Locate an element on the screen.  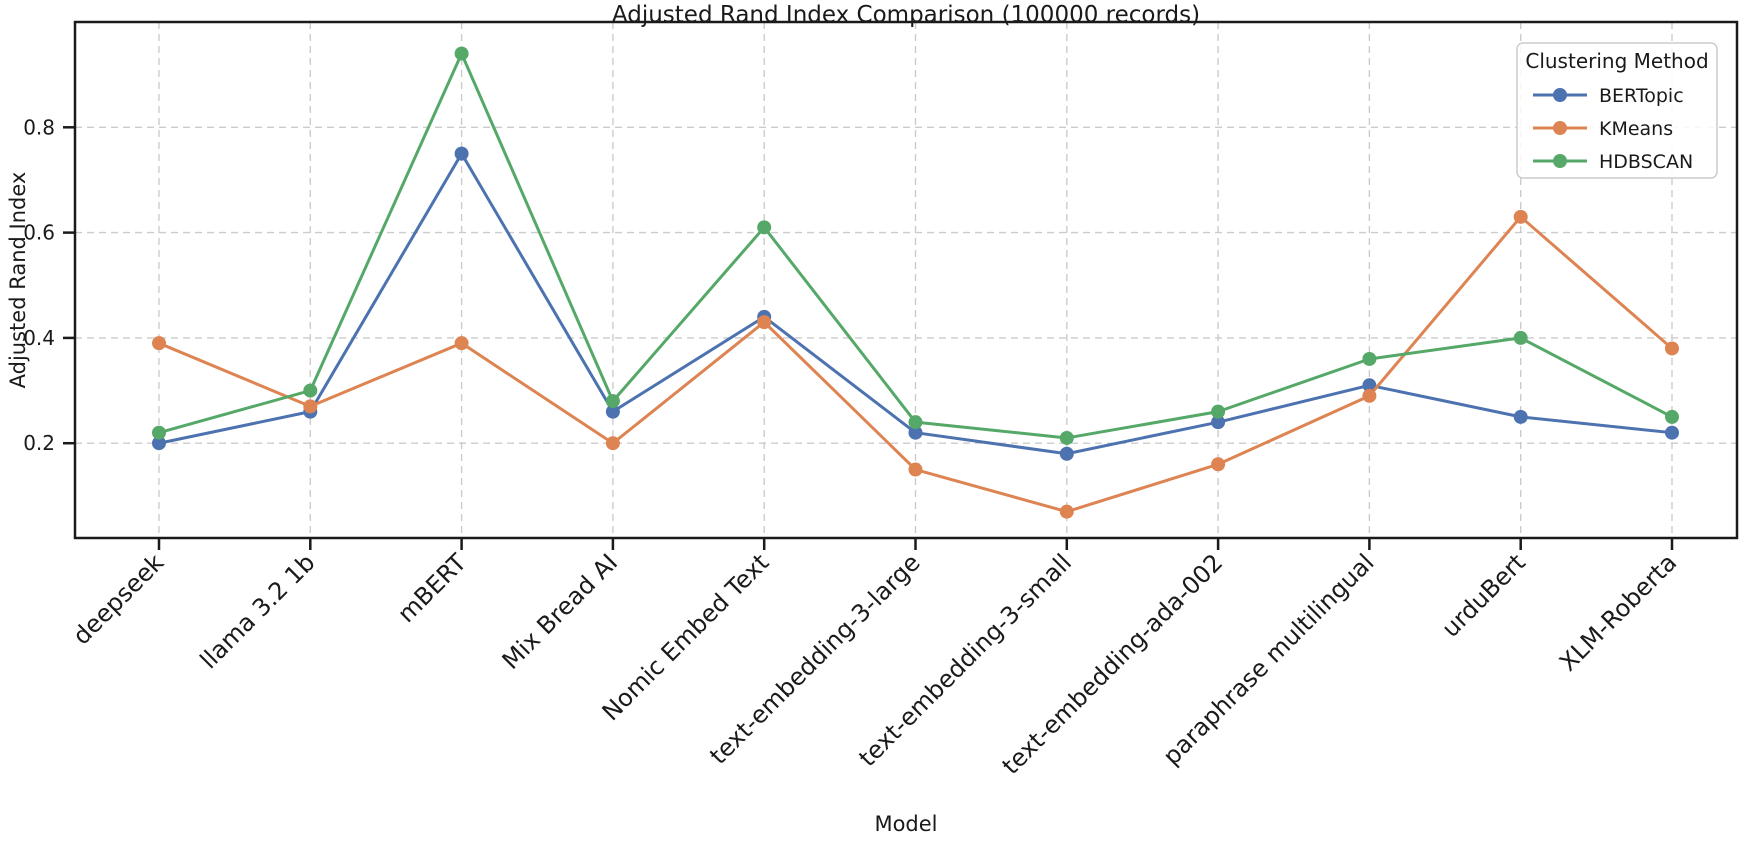
x-axis-label: Model is located at coordinates (906, 824).